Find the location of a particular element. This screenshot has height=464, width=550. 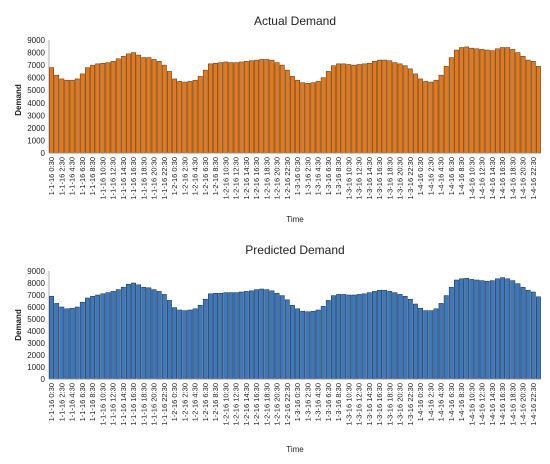

y-tick-label: 4000 is located at coordinates (36, 103).